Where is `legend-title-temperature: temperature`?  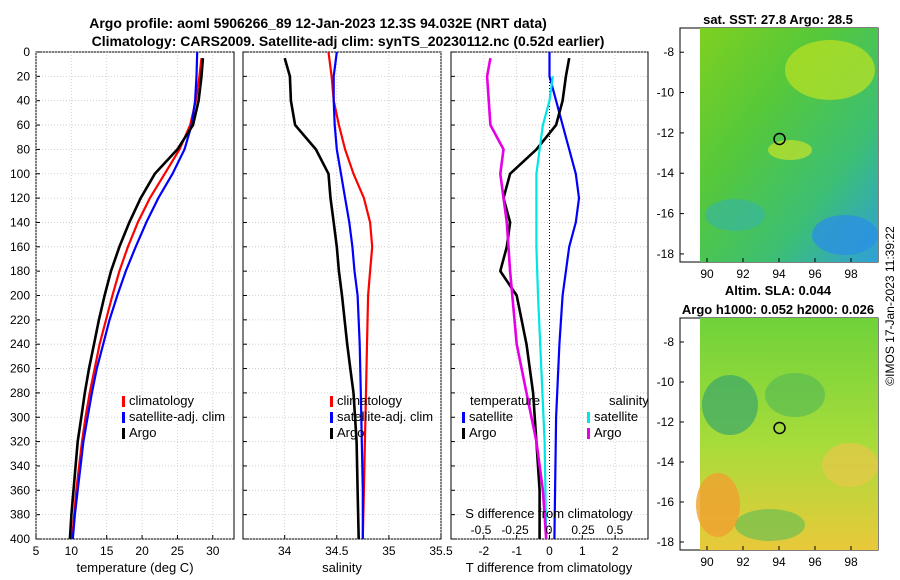 legend-title-temperature: temperature is located at coordinates (505, 400).